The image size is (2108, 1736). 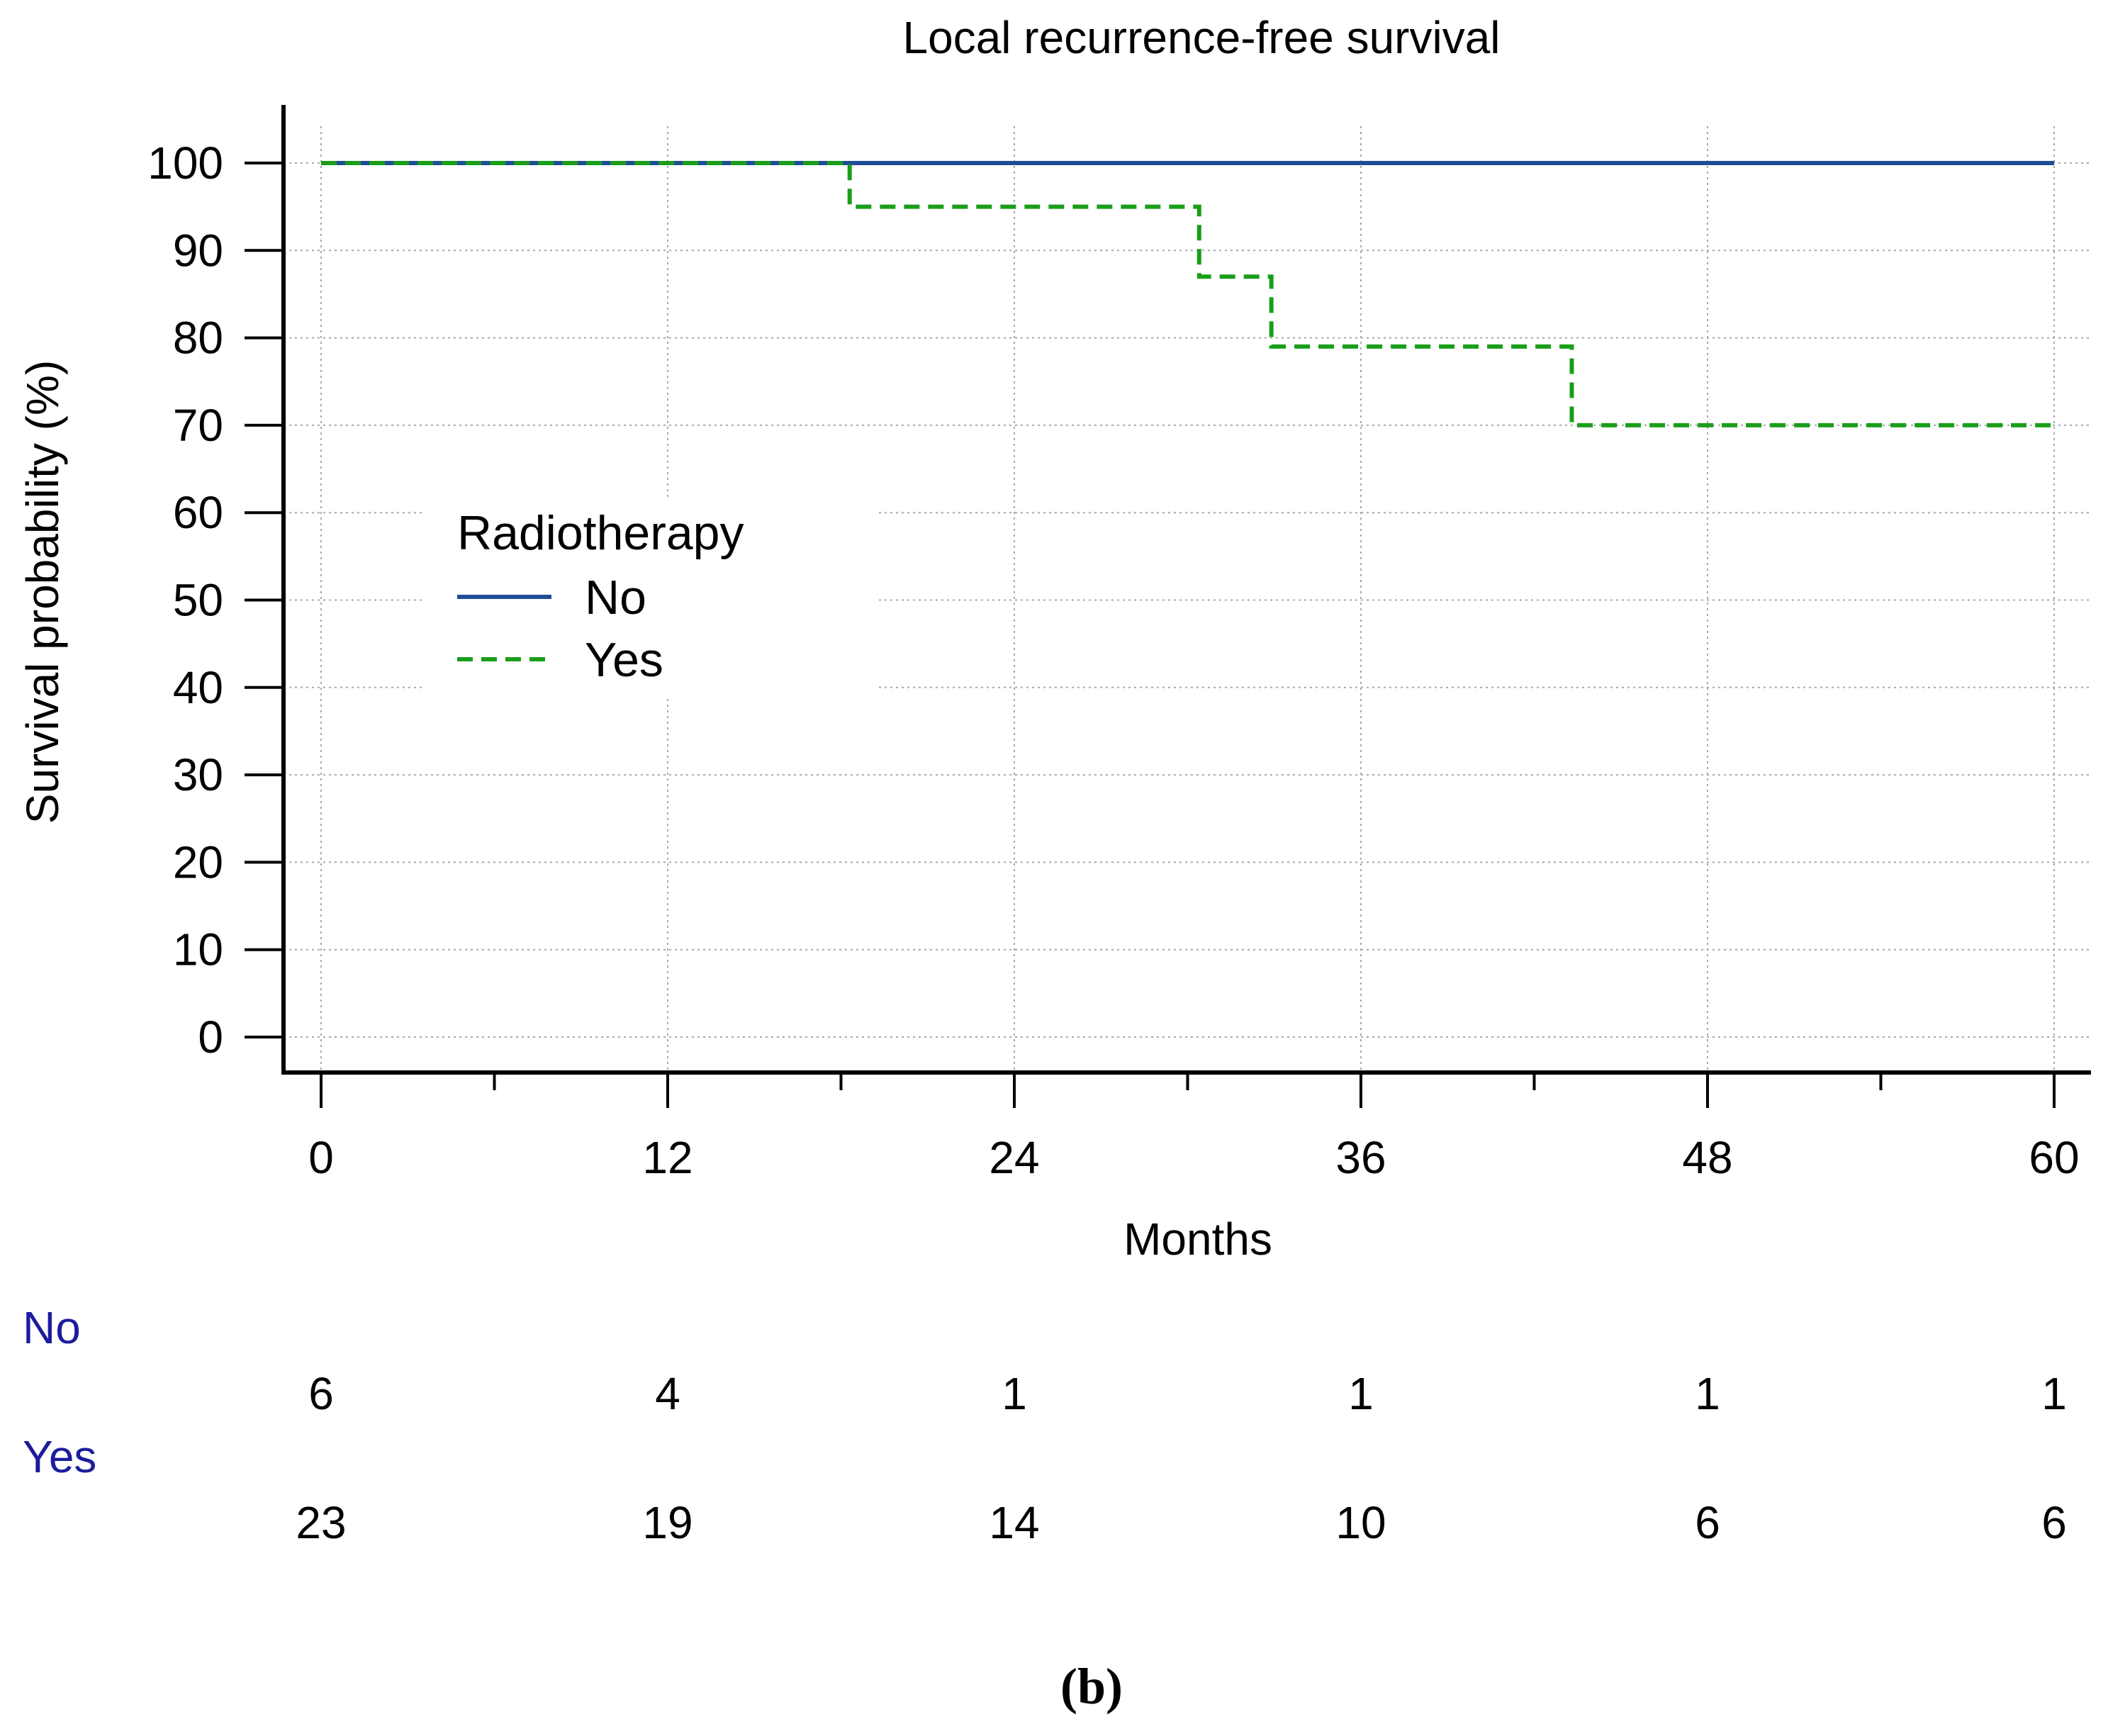 I want to click on y-tick-label-80: 80, so click(x=198, y=338).